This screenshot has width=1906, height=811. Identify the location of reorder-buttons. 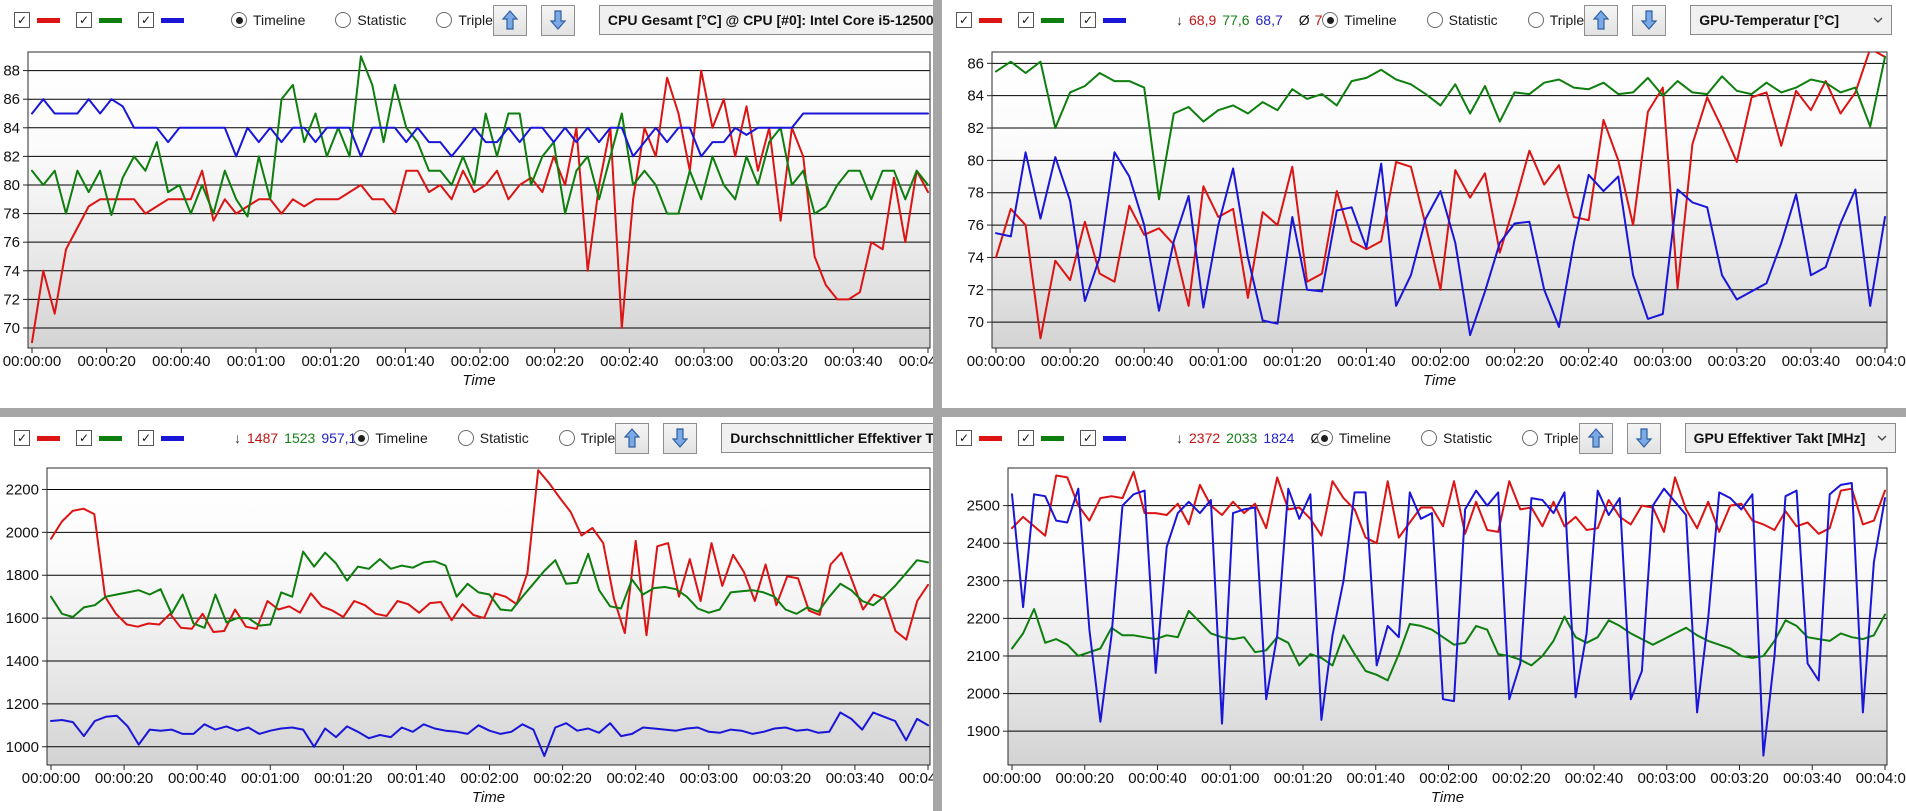
(656, 438).